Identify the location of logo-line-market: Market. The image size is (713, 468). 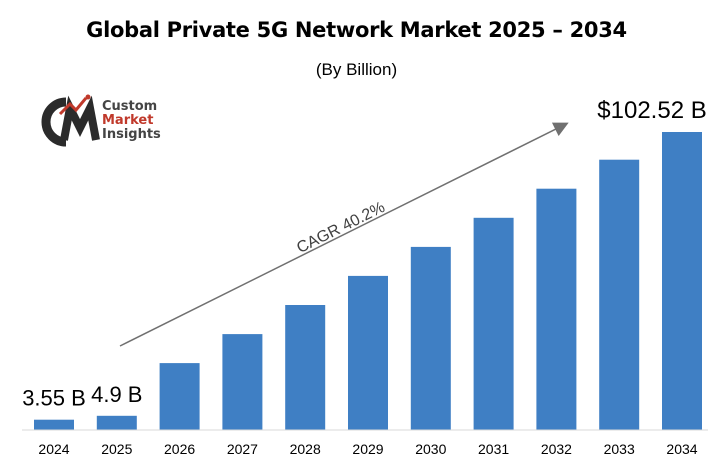
(128, 120).